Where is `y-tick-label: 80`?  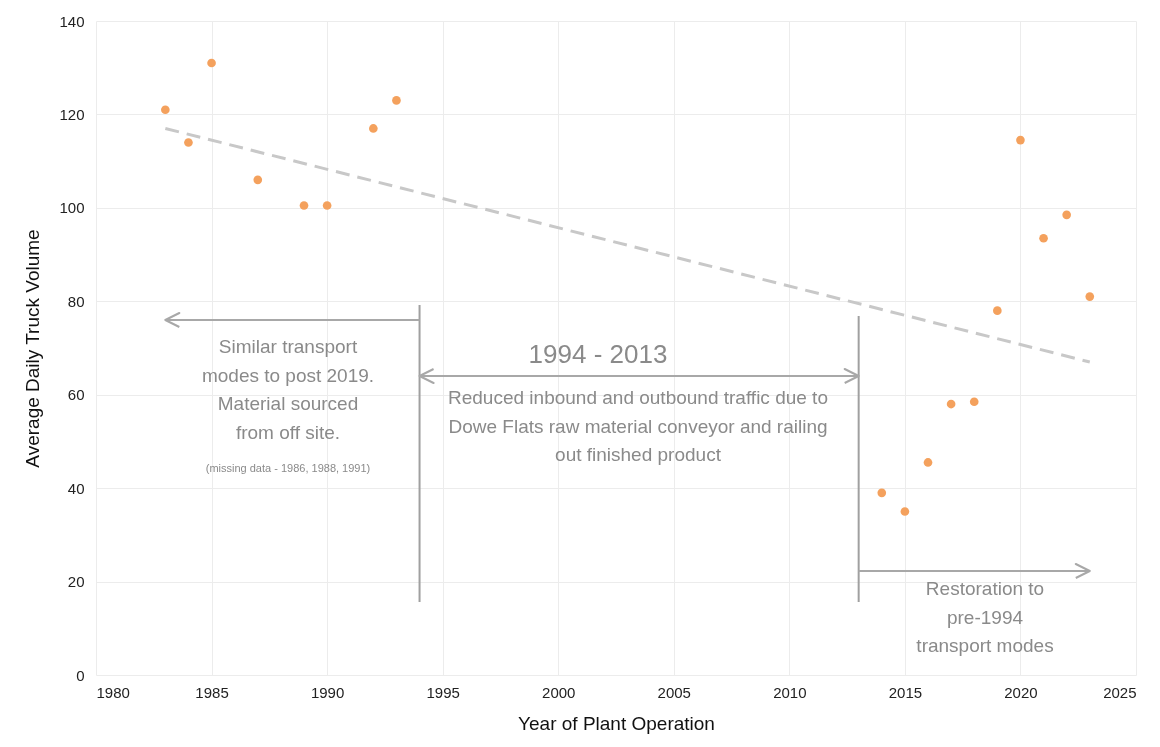
y-tick-label: 80 is located at coordinates (76, 301).